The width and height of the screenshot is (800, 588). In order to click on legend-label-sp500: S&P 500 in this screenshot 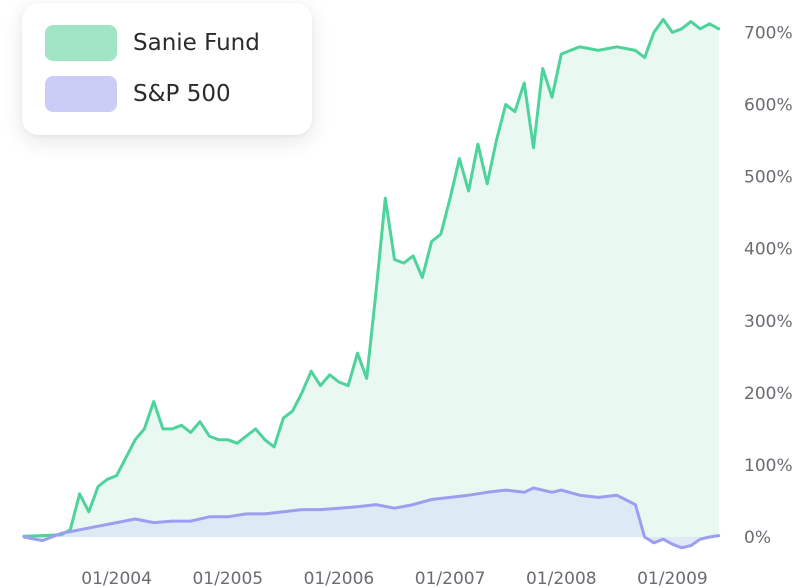, I will do `click(182, 94)`.